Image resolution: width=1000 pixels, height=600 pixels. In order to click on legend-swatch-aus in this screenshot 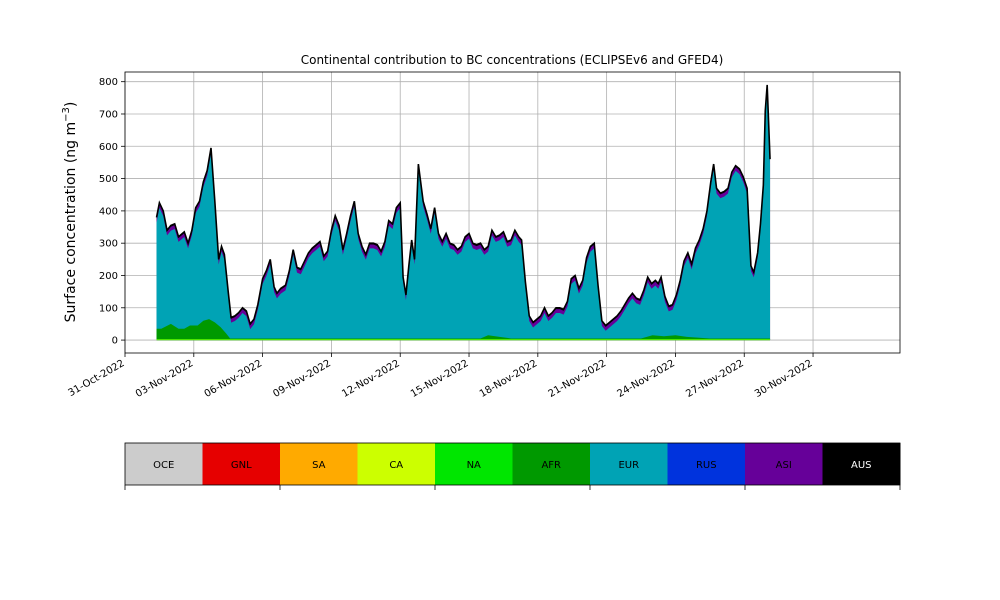, I will do `click(861, 464)`.